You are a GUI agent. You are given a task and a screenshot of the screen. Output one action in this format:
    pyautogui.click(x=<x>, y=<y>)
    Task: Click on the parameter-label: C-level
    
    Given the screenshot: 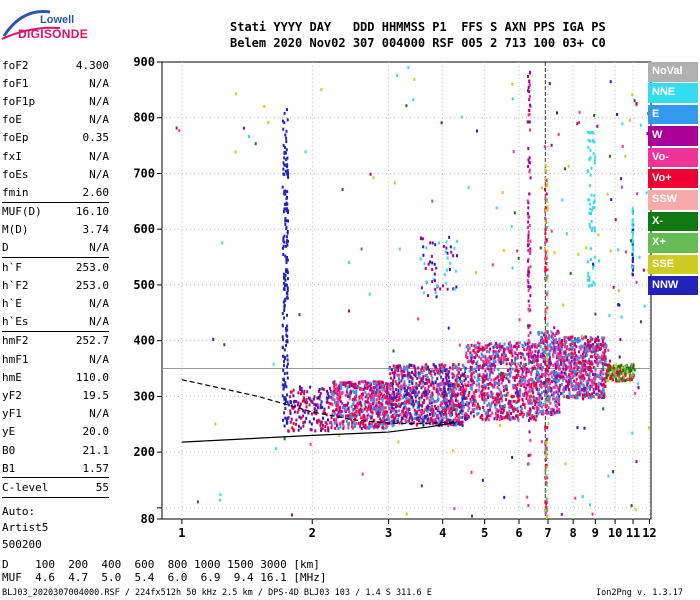 What is the action you would take?
    pyautogui.click(x=25, y=487)
    